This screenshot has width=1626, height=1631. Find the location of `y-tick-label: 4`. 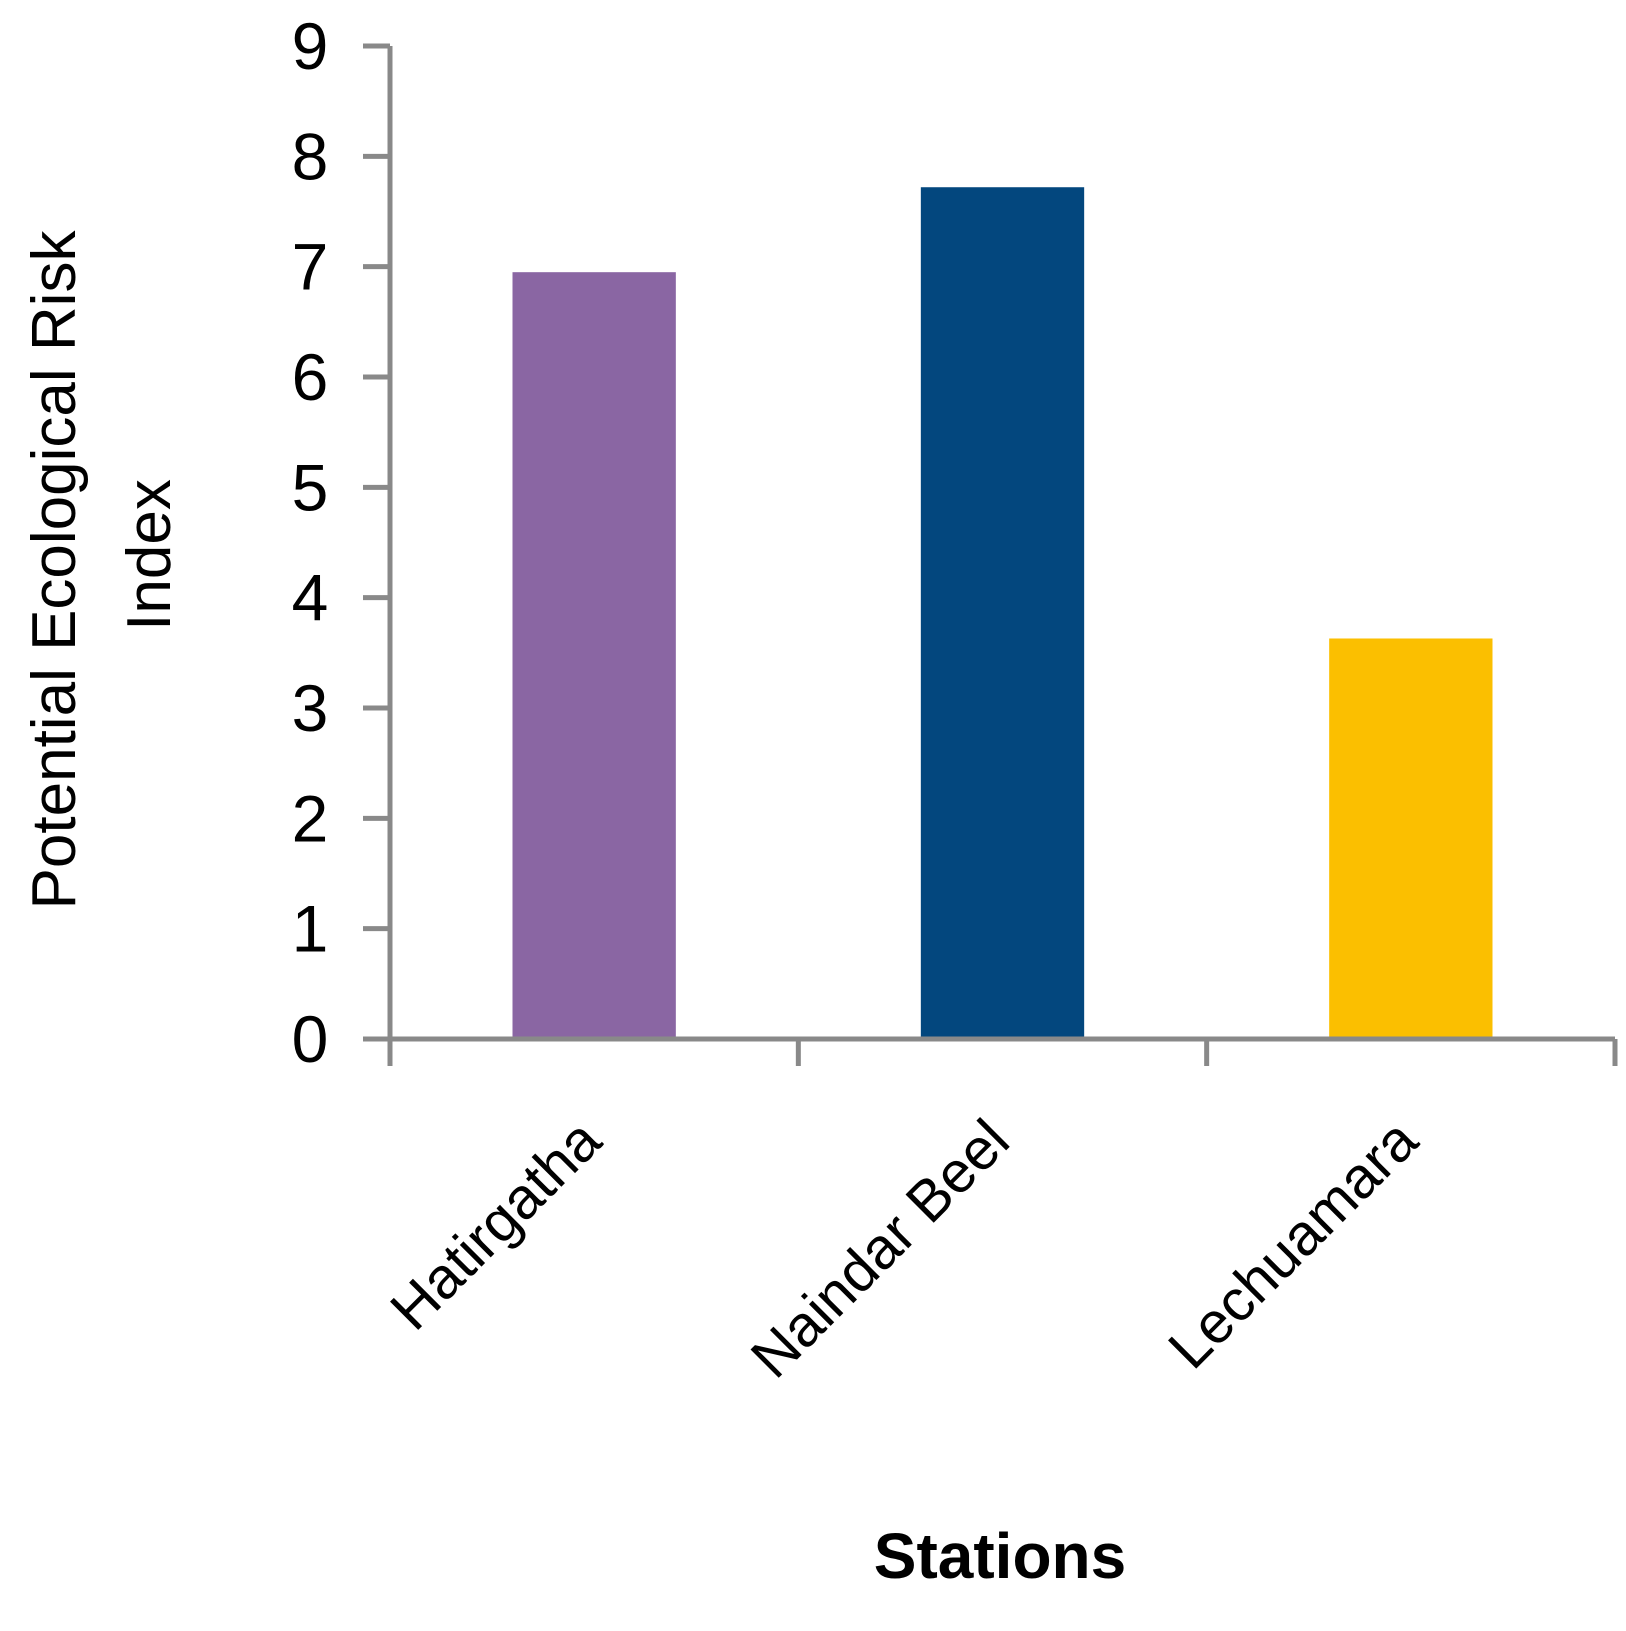

y-tick-label: 4 is located at coordinates (310, 598).